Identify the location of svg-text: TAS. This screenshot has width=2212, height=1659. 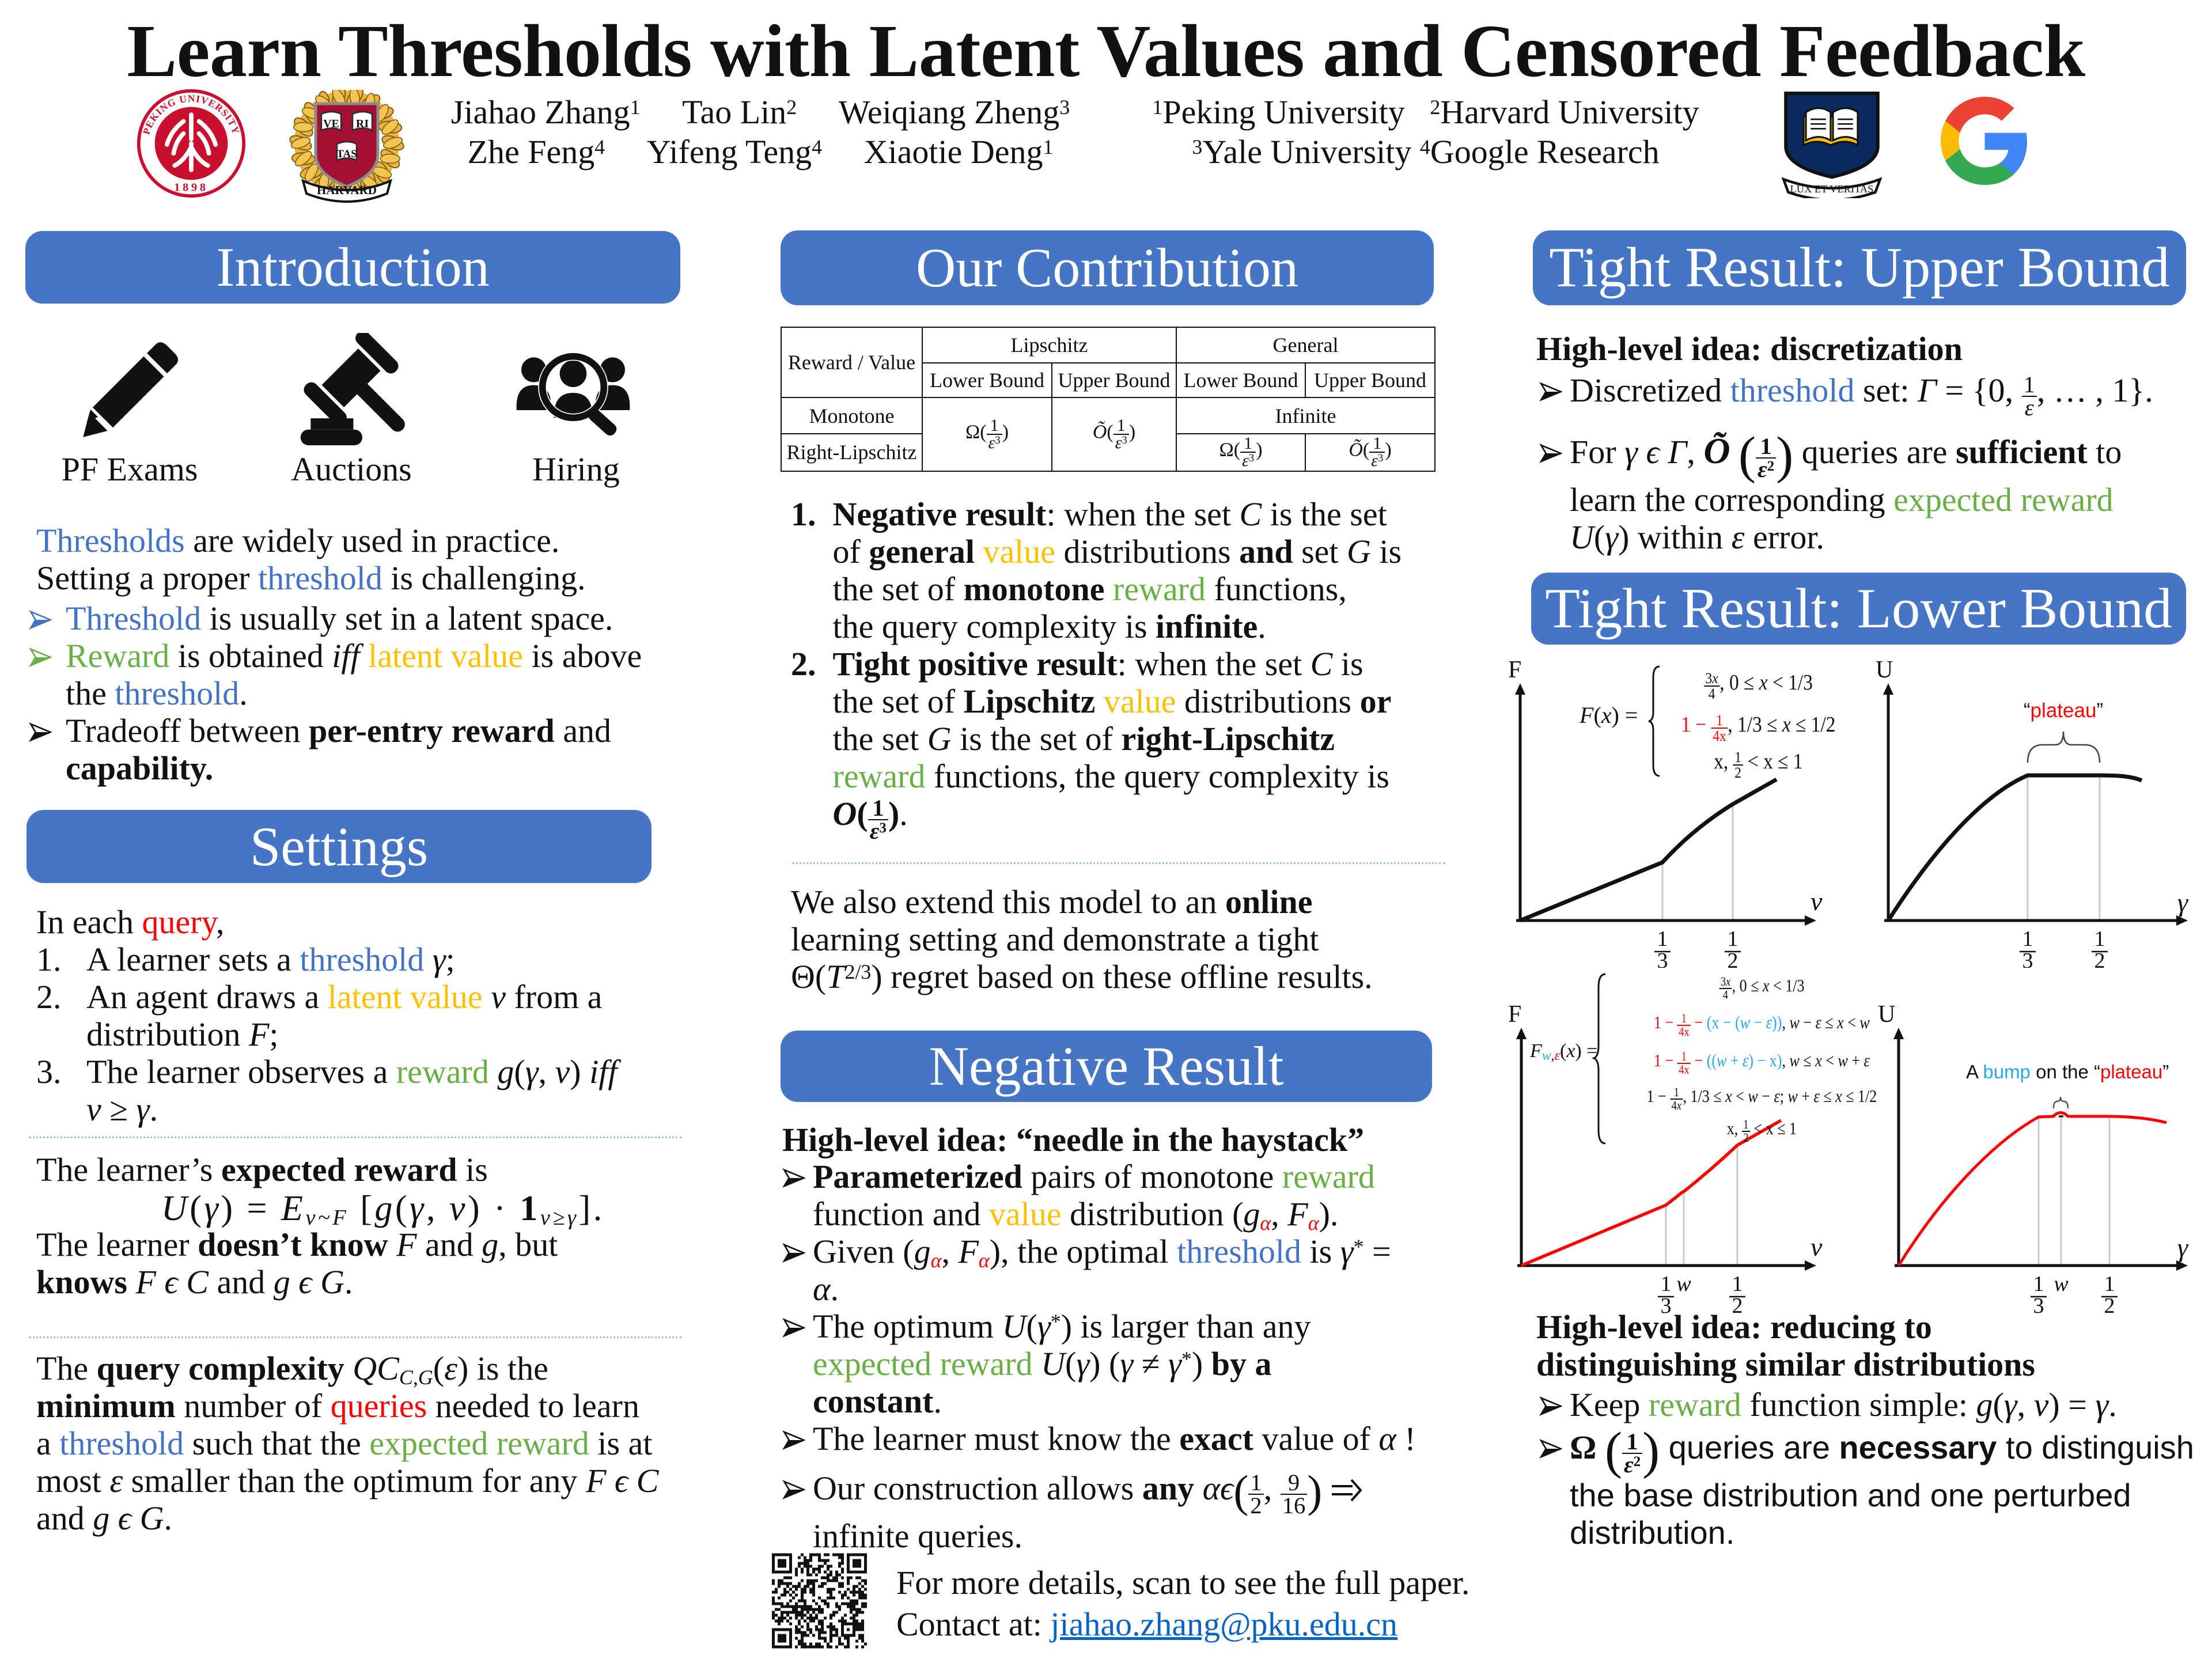
(346, 154).